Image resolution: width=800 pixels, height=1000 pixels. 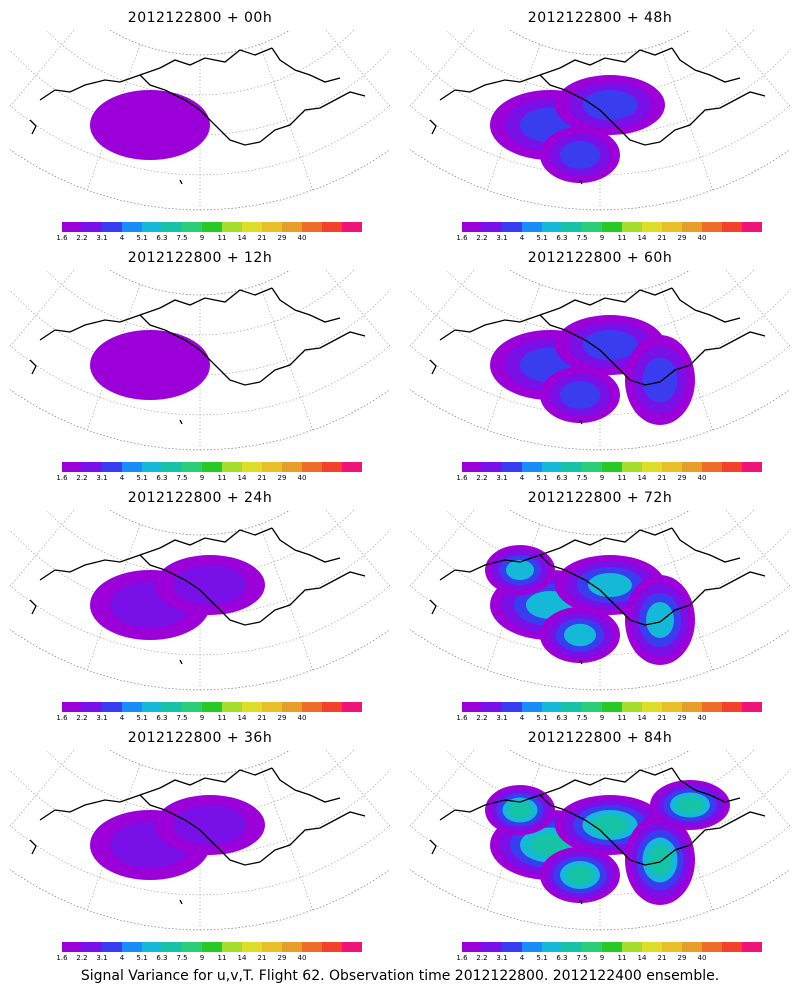 I want to click on colorbar-label: 2.2, so click(x=82, y=478).